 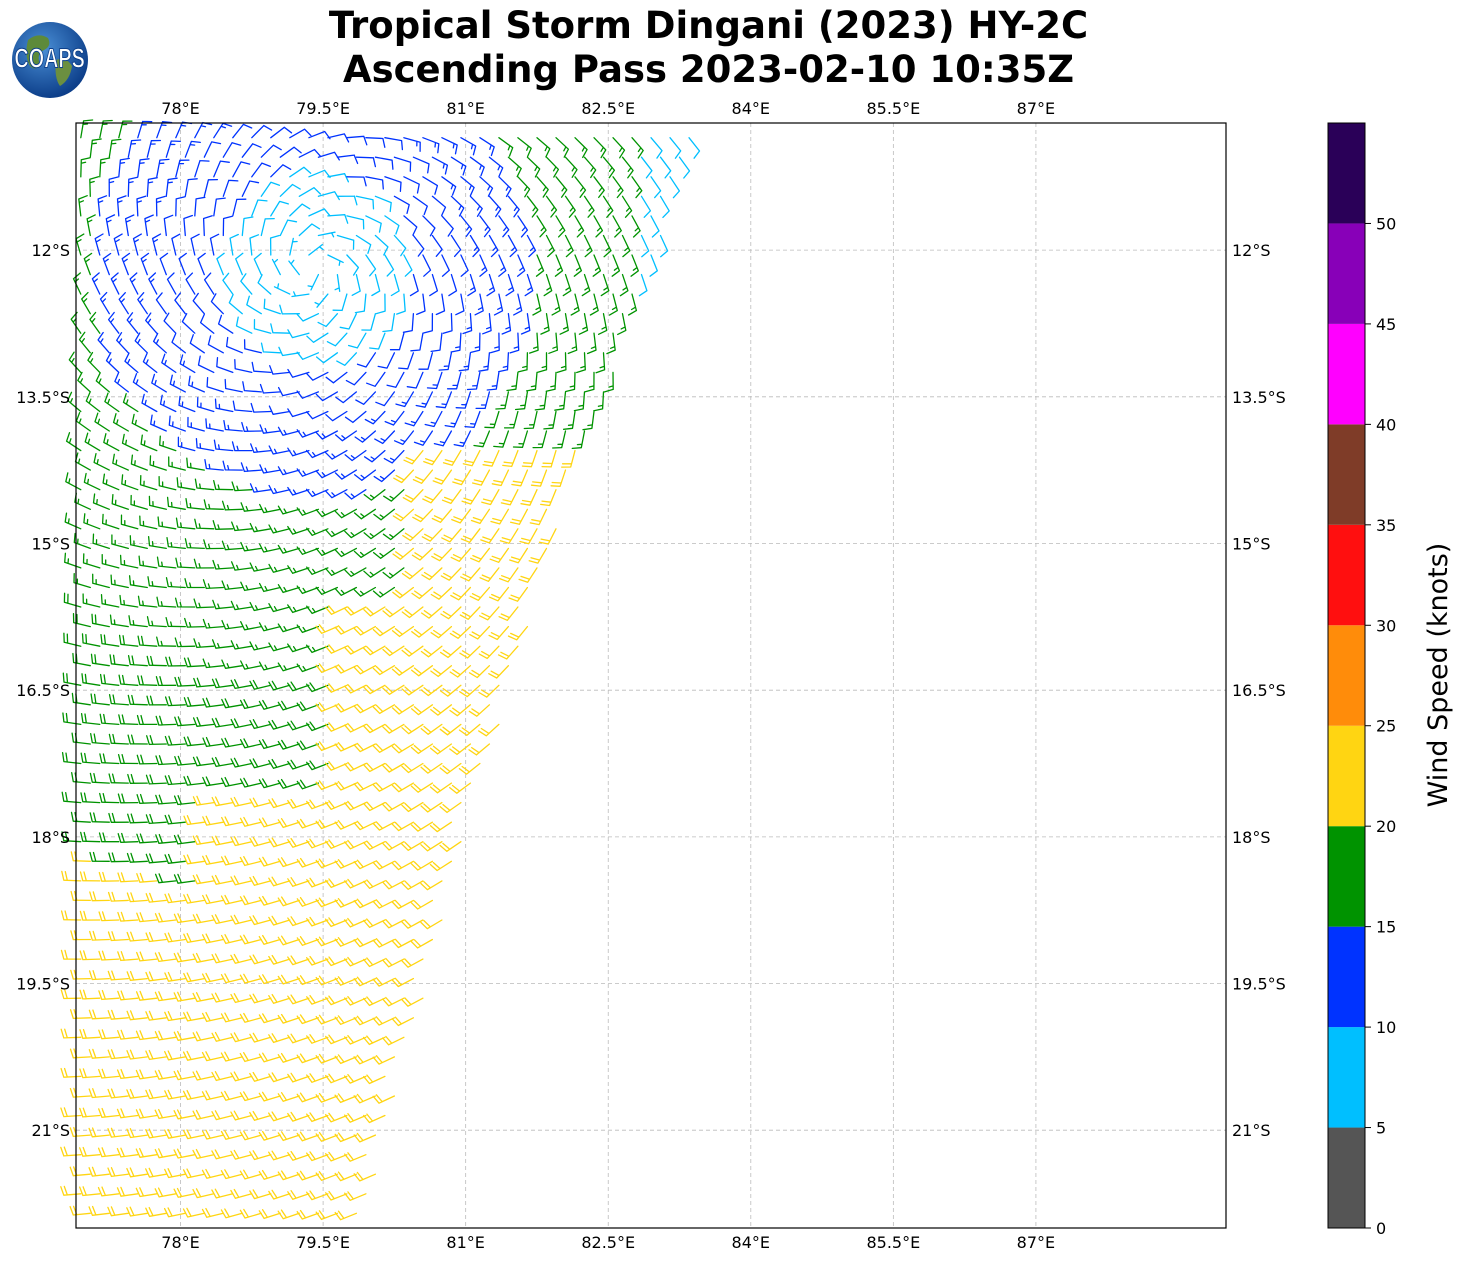 What do you see at coordinates (43, 690) in the screenshot?
I see `left-lat-ticks: 12°S 13.5°S 15°S 16.5°S 18°S 19.5°S 21°S` at bounding box center [43, 690].